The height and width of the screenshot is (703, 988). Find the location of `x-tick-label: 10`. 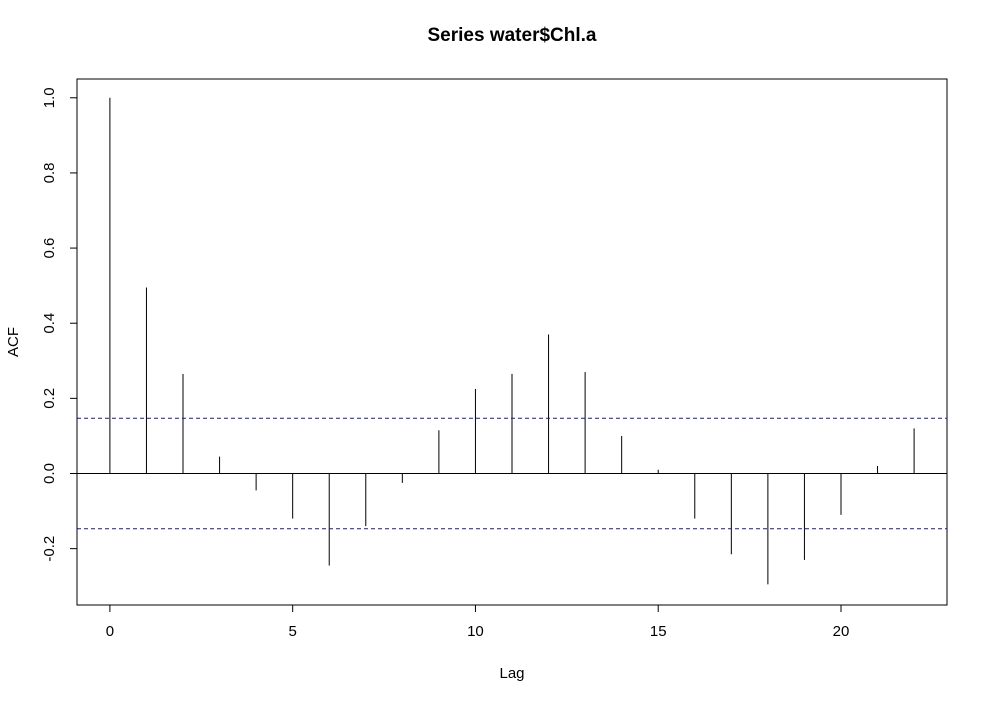

x-tick-label: 10 is located at coordinates (475, 631).